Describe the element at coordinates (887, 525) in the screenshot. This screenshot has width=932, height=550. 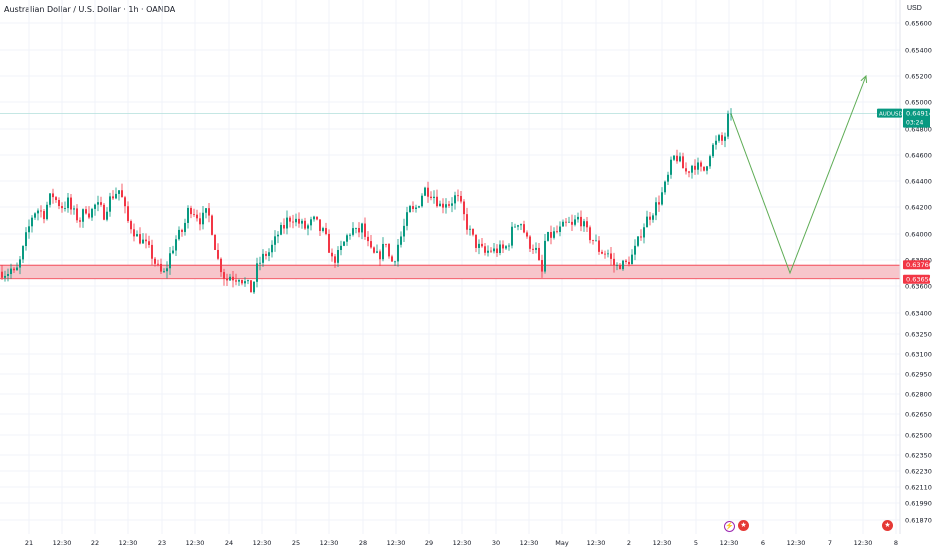
I see `us-flag-event-icon-2: ★` at that location.